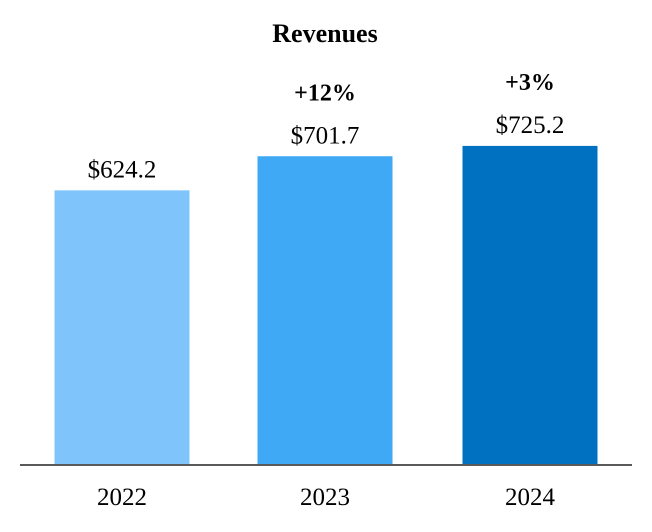 The height and width of the screenshot is (532, 652). What do you see at coordinates (324, 33) in the screenshot?
I see `chart-title: Revenues` at bounding box center [324, 33].